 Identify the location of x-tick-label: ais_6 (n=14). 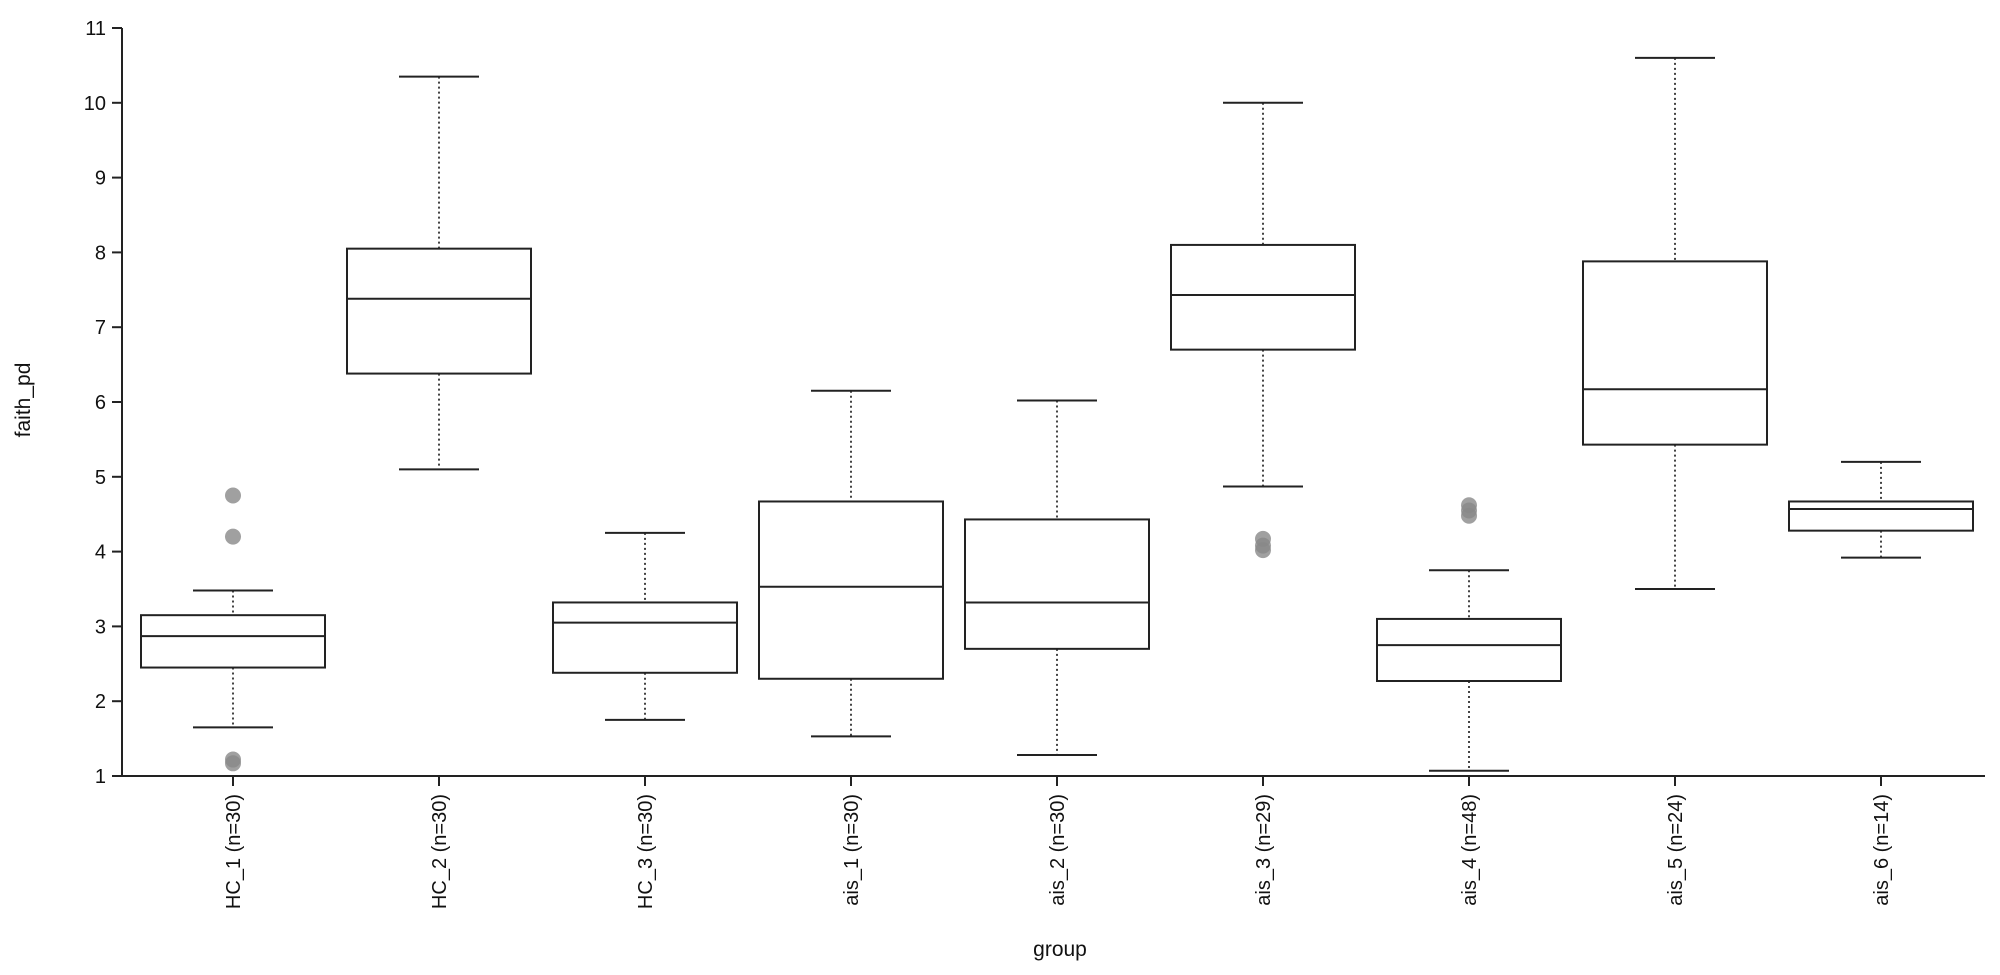
(1882, 850).